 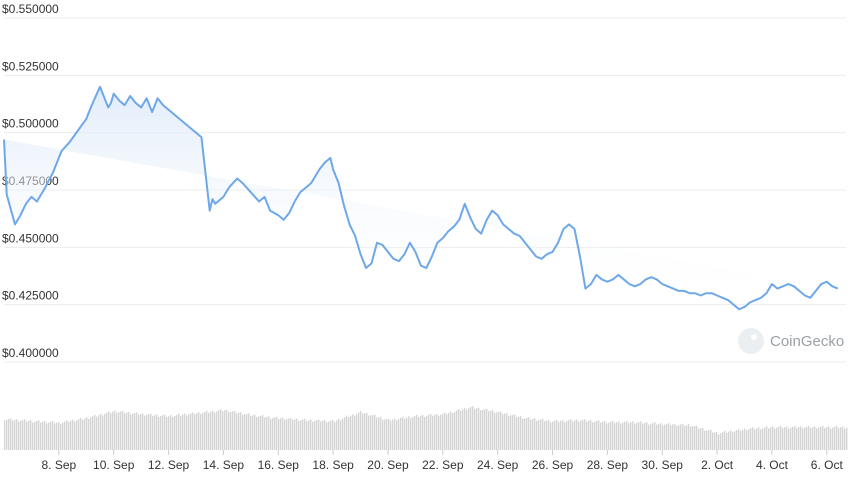 I want to click on x-tick-label: 20. Sep, so click(x=388, y=465).